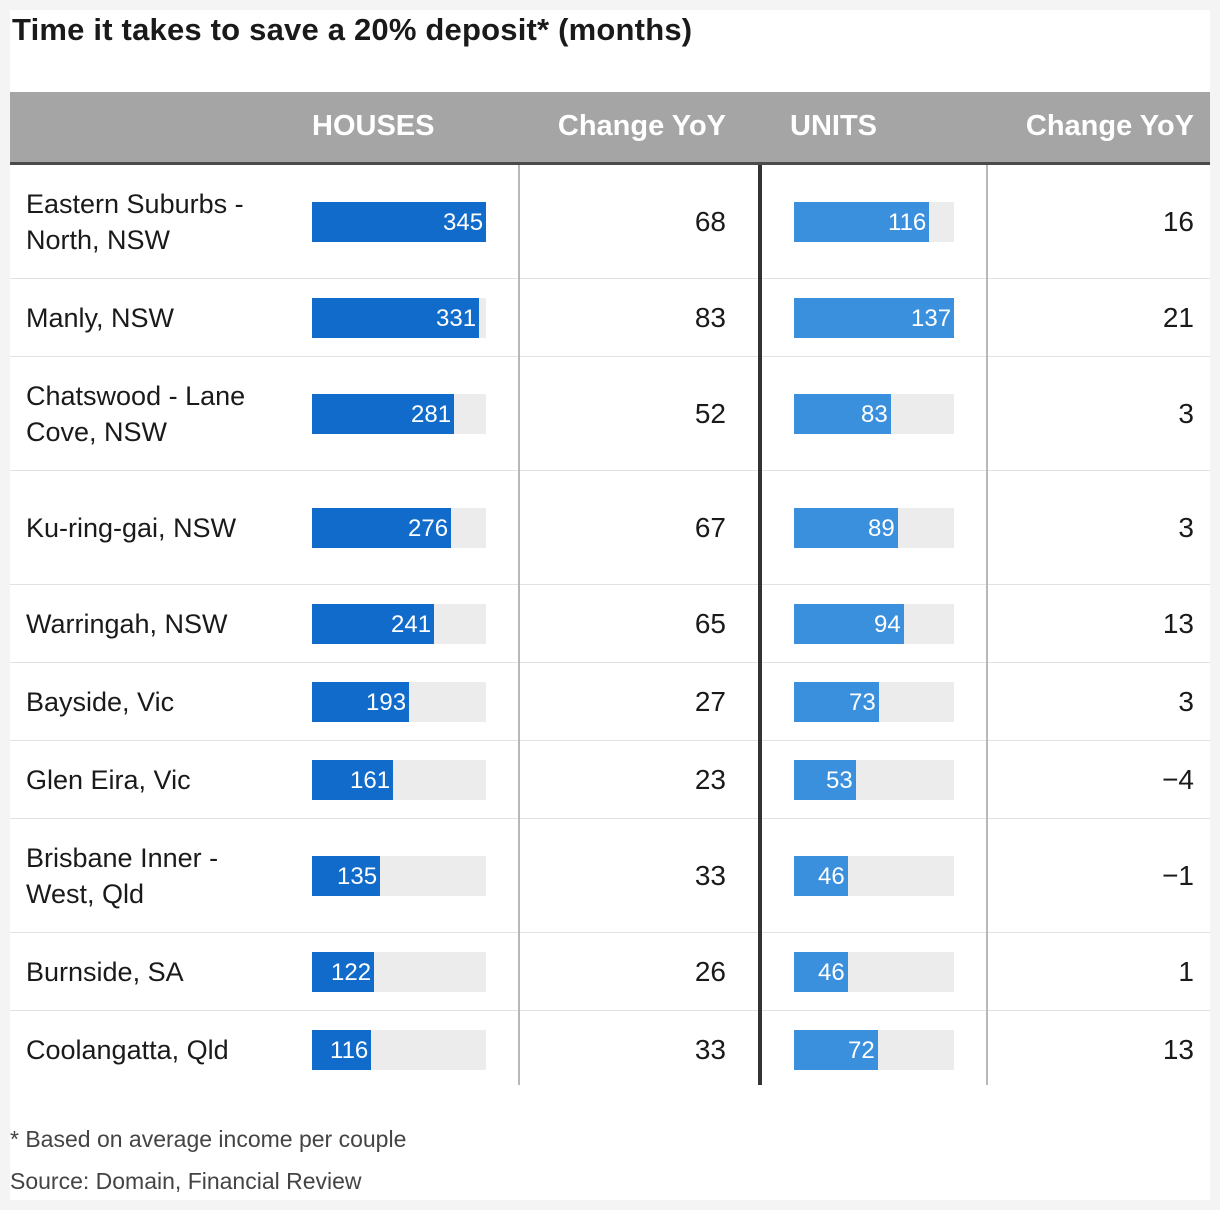  Describe the element at coordinates (208, 1139) in the screenshot. I see `footnote: * Based on average income per couple` at that location.